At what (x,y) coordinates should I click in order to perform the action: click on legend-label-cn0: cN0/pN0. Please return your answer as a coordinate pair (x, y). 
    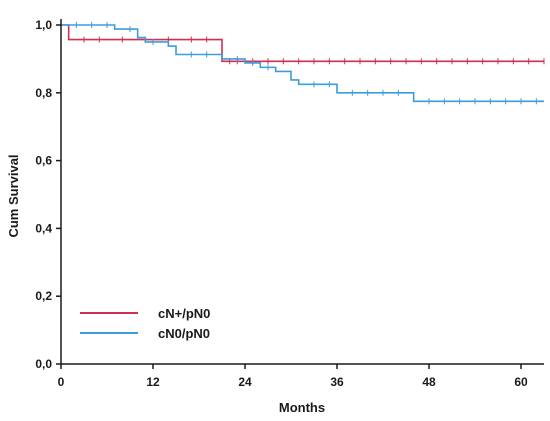
    Looking at the image, I should click on (184, 333).